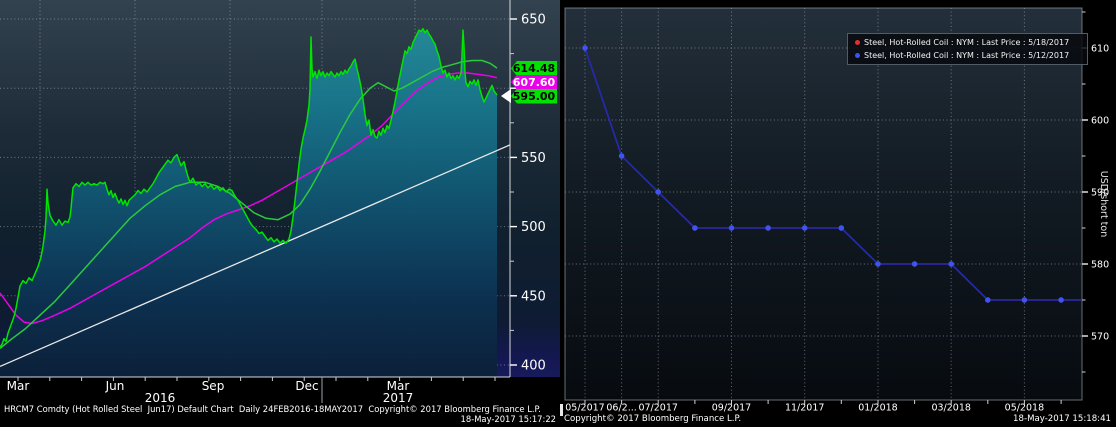 The height and width of the screenshot is (427, 1116). Describe the element at coordinates (1100, 121) in the screenshot. I see `y-axis-tick-label: 600` at that location.